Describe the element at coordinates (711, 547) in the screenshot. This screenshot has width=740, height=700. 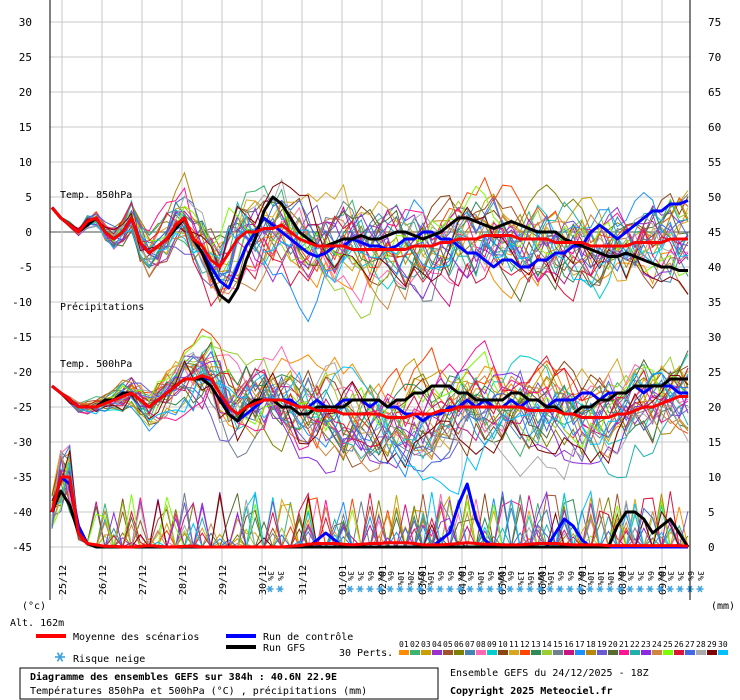
I see `right-tick-label: 0` at that location.